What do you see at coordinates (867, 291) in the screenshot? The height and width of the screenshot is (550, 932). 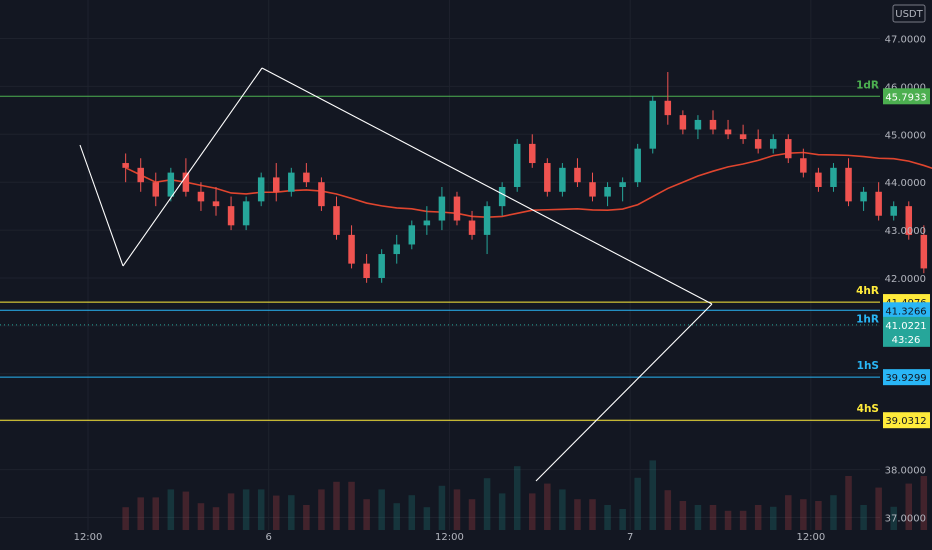 I see `level-name-4hR: 4hR` at bounding box center [867, 291].